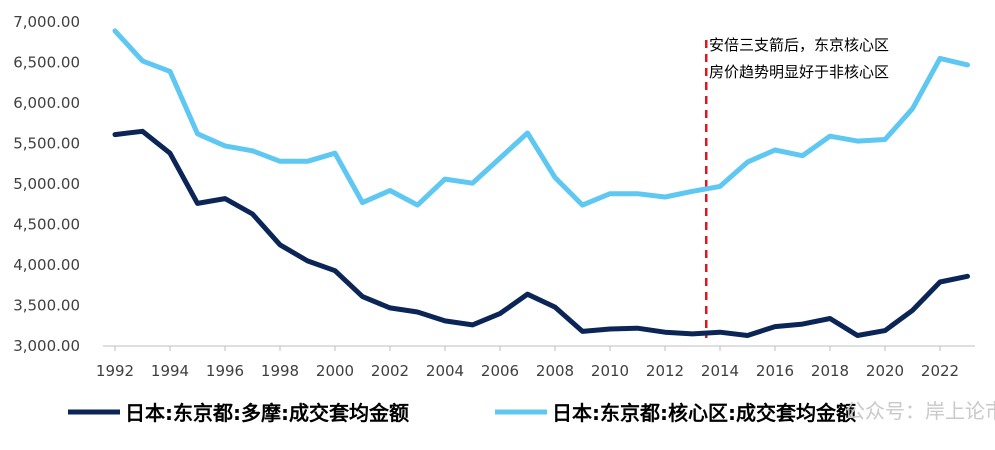  What do you see at coordinates (920, 411) in the screenshot?
I see `watermark: 公众号：岸上论市` at bounding box center [920, 411].